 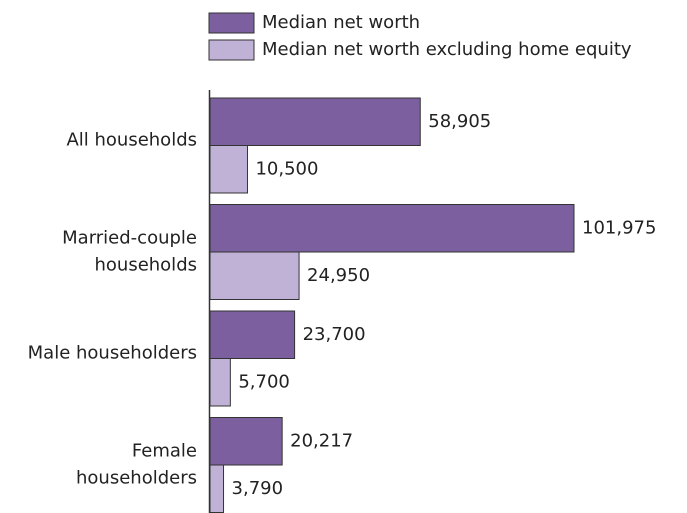 What do you see at coordinates (447, 49) in the screenshot?
I see `legend-label: Median net worth excluding home equity` at bounding box center [447, 49].